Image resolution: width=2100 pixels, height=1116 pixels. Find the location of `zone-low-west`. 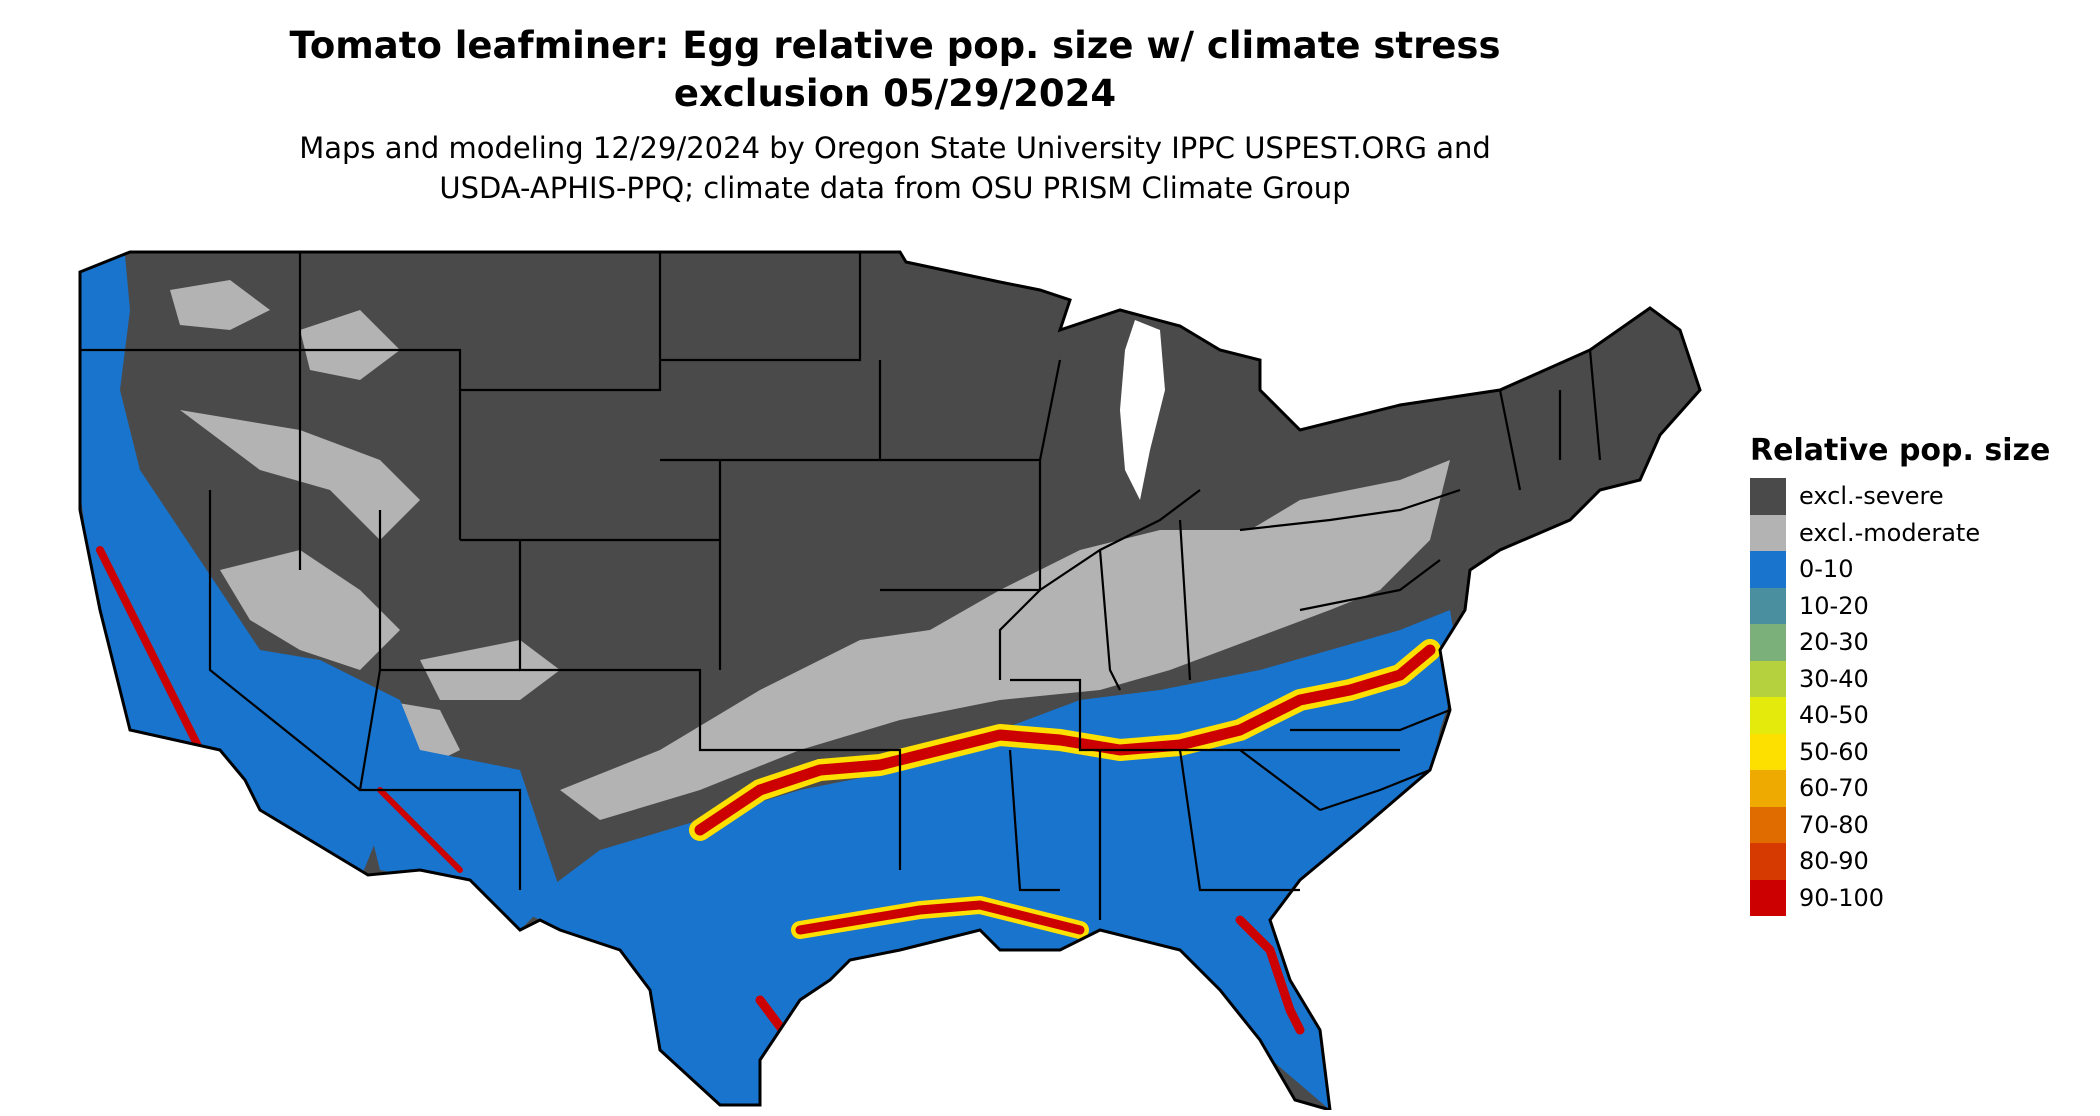

zone-low-west is located at coordinates (250, 567).